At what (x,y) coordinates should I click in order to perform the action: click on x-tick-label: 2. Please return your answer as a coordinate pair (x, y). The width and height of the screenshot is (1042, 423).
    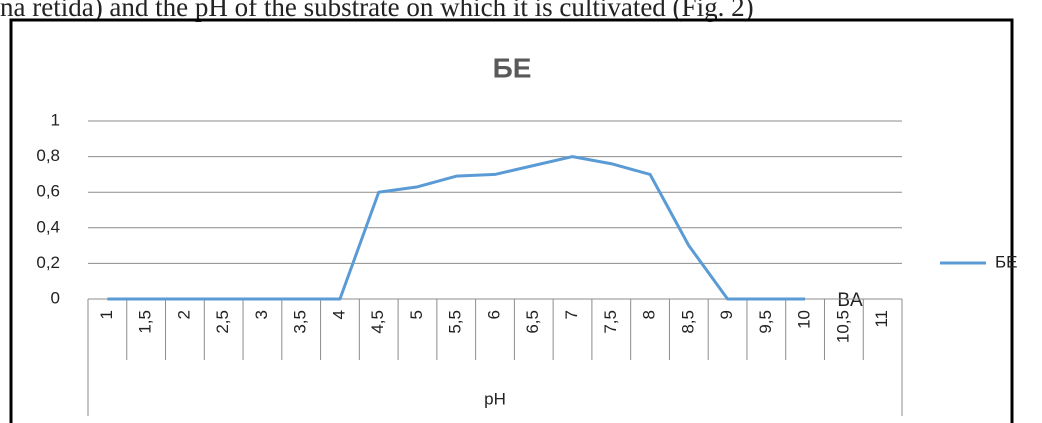
    Looking at the image, I should click on (183, 314).